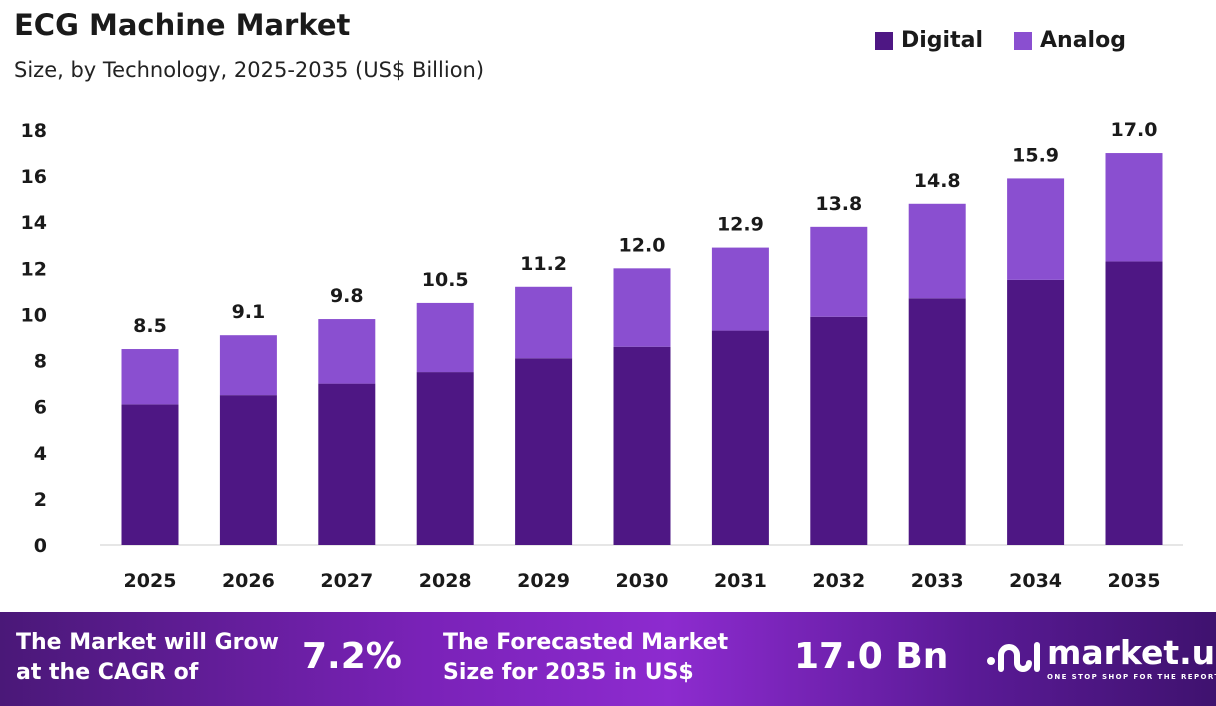 The width and height of the screenshot is (1216, 706). Describe the element at coordinates (838, 581) in the screenshot. I see `x-tick-label: 2032` at that location.